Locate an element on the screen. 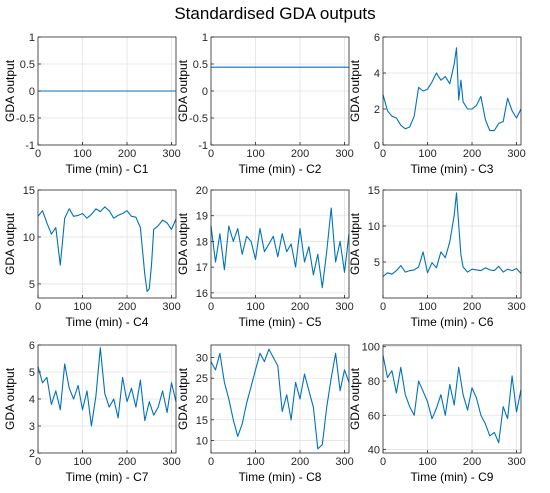 This screenshot has width=550, height=493. subplot-c3: 0 100 200 300 0 2 4 6 Time (min) - C3 GDA output is located at coordinates (437, 104).